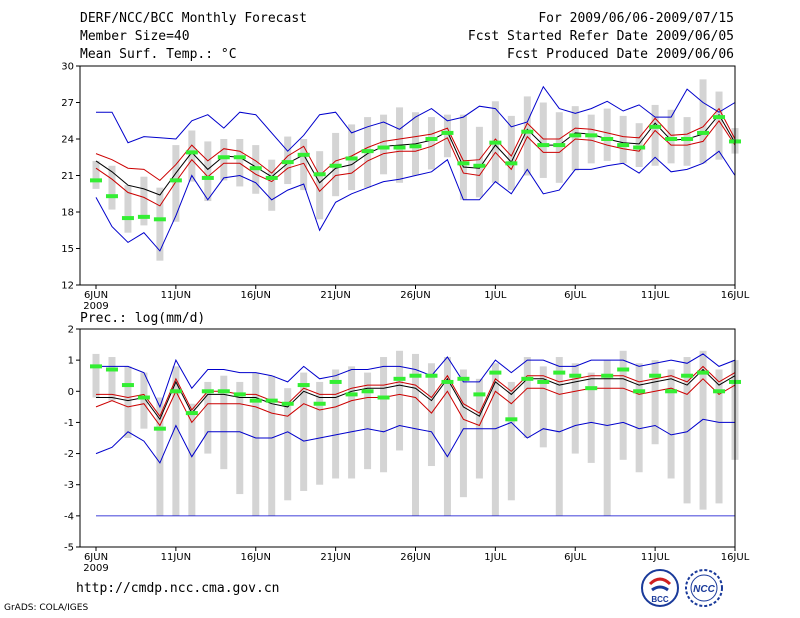  What do you see at coordinates (95, 306) in the screenshot?
I see `temp-year-label: 2009` at bounding box center [95, 306].